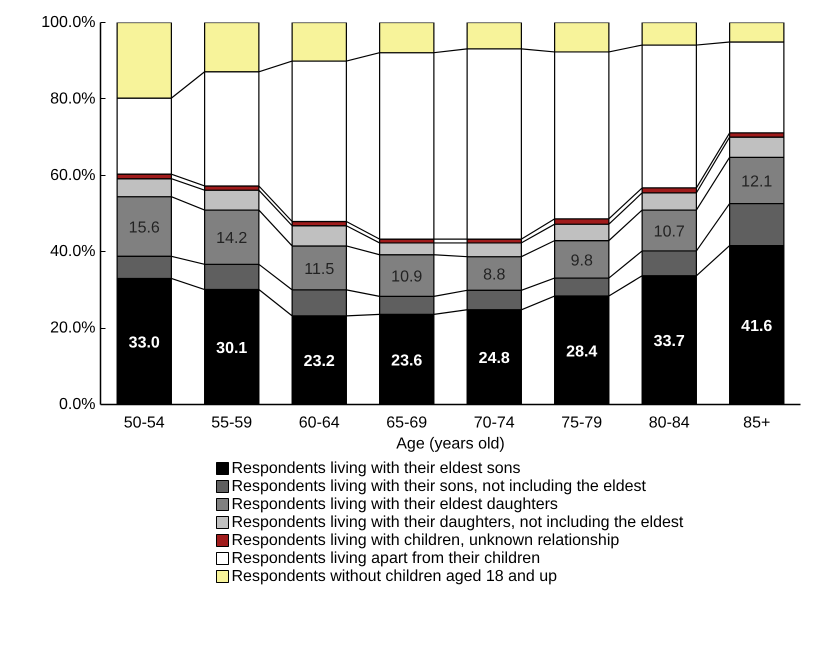  I want to click on legend-label: Respondents living with their eldest sons, so click(376, 468).